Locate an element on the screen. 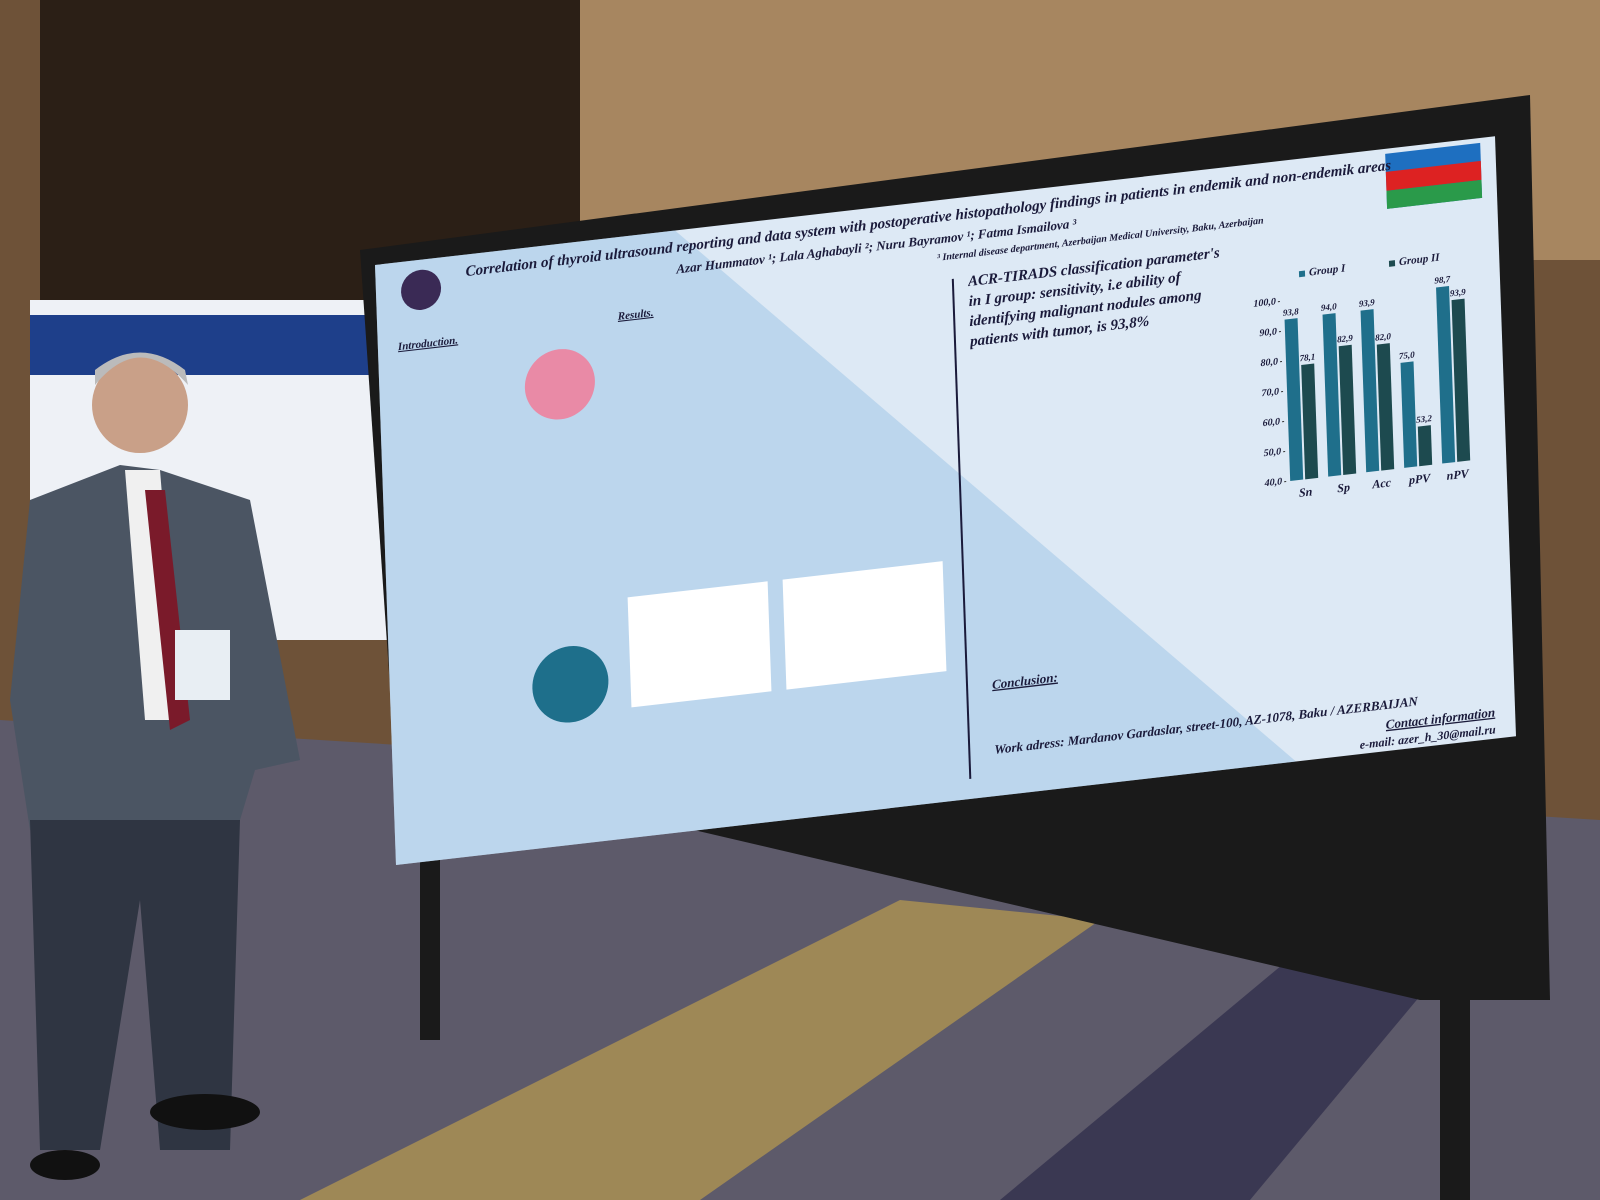  value-label: 82,0 is located at coordinates (1383, 337).